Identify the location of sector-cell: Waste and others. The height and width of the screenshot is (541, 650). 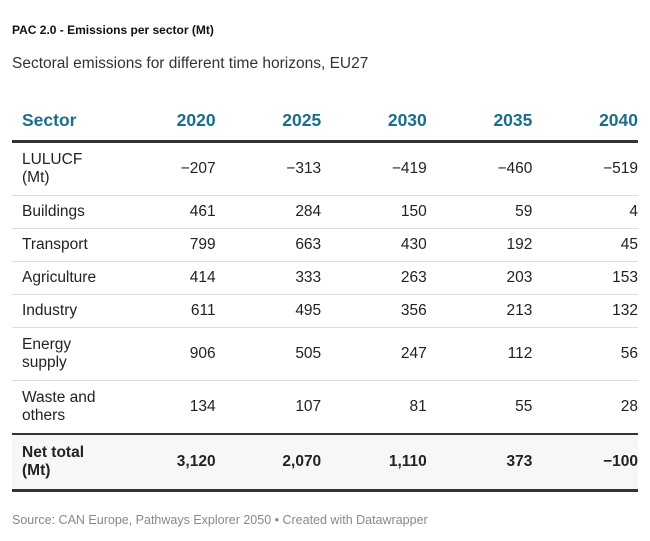
(61, 407).